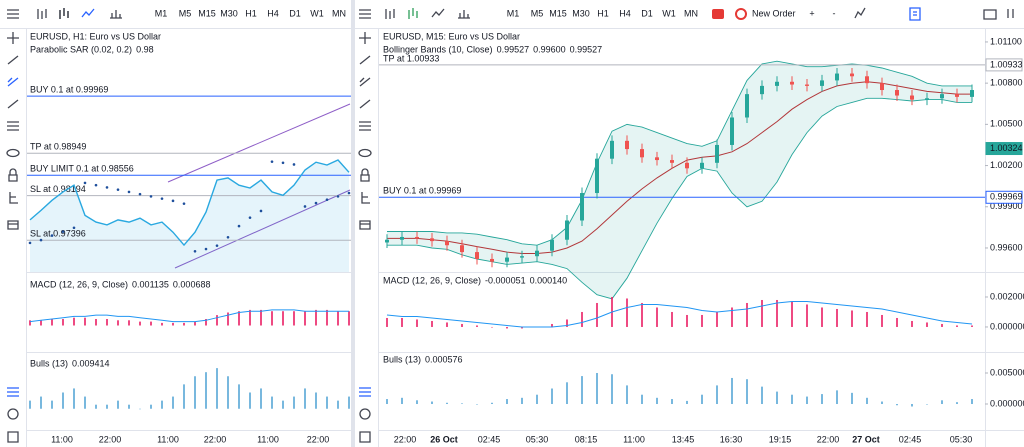 The height and width of the screenshot is (447, 1024). Describe the element at coordinates (990, 14) in the screenshot. I see `screenshot-button` at that location.